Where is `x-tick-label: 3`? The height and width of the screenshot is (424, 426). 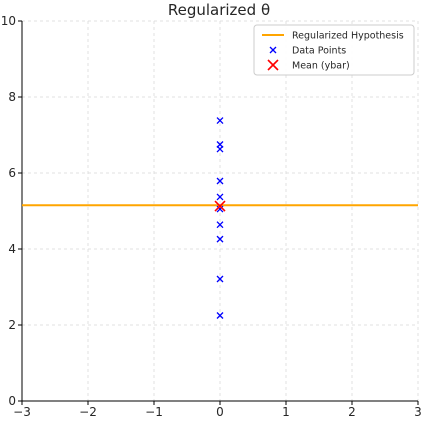 x-tick-label: 3 is located at coordinates (418, 412).